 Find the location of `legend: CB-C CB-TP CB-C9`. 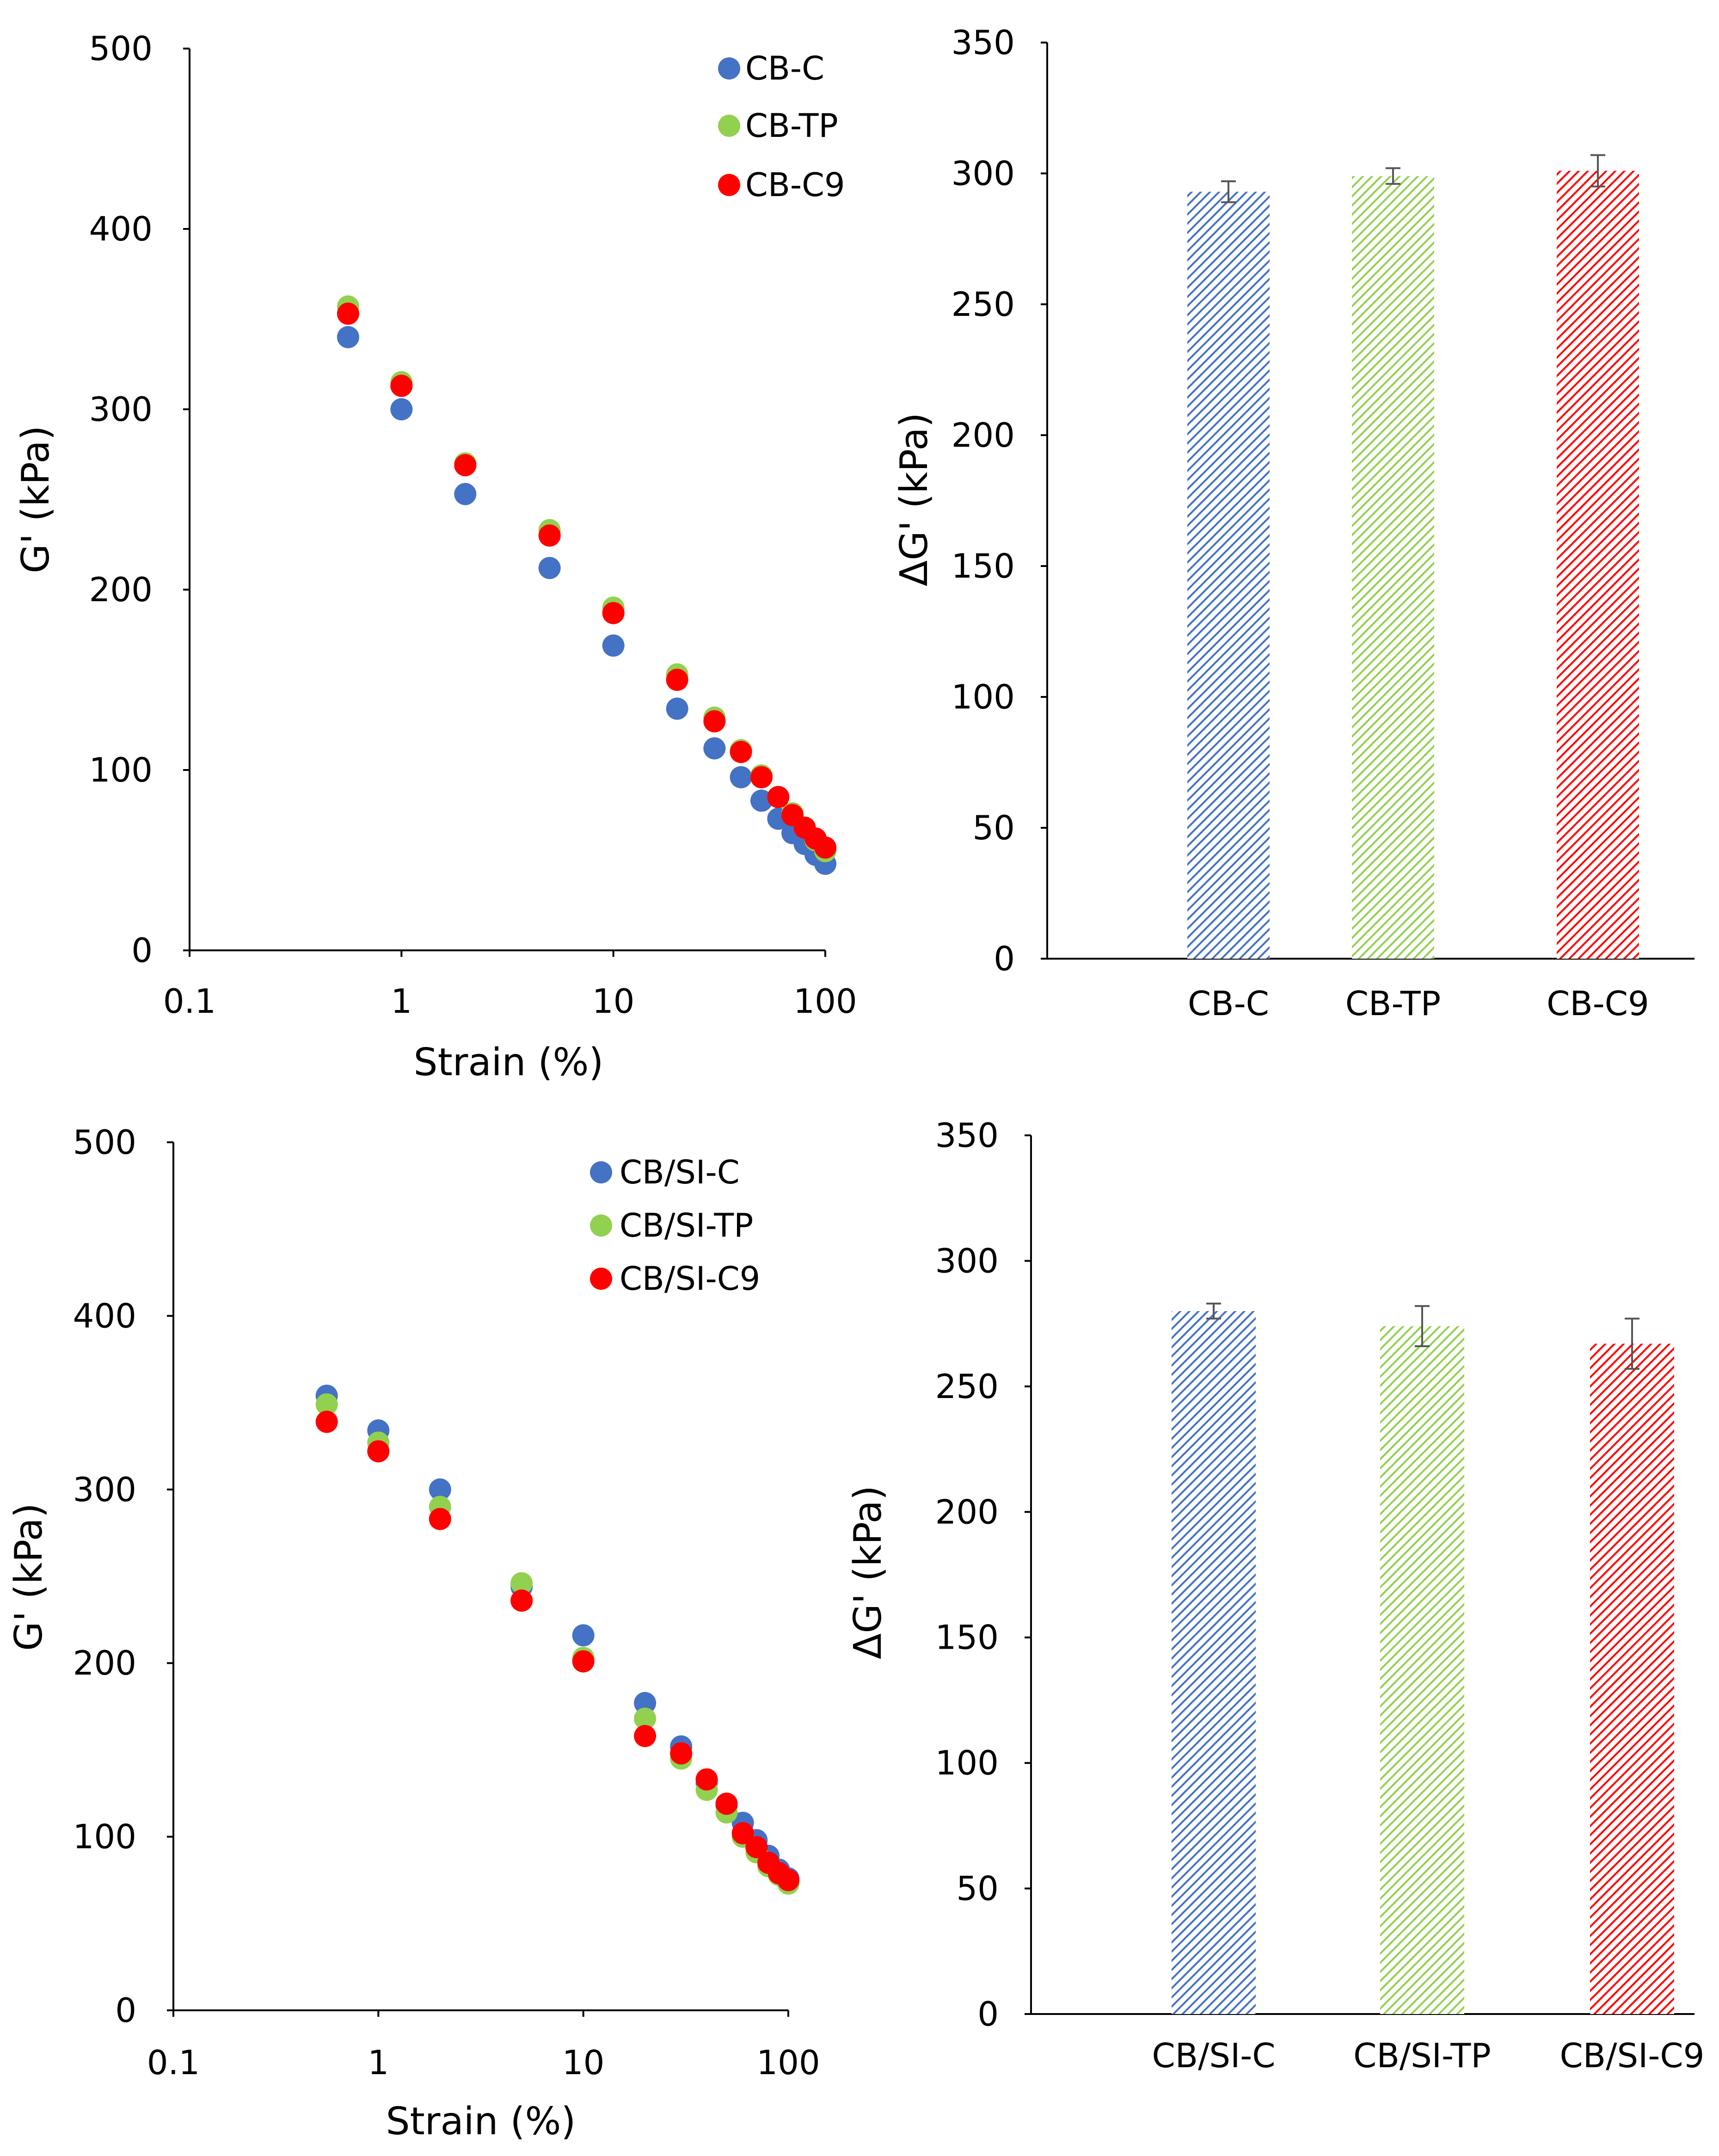

legend: CB-C CB-TP CB-C9 is located at coordinates (782, 126).